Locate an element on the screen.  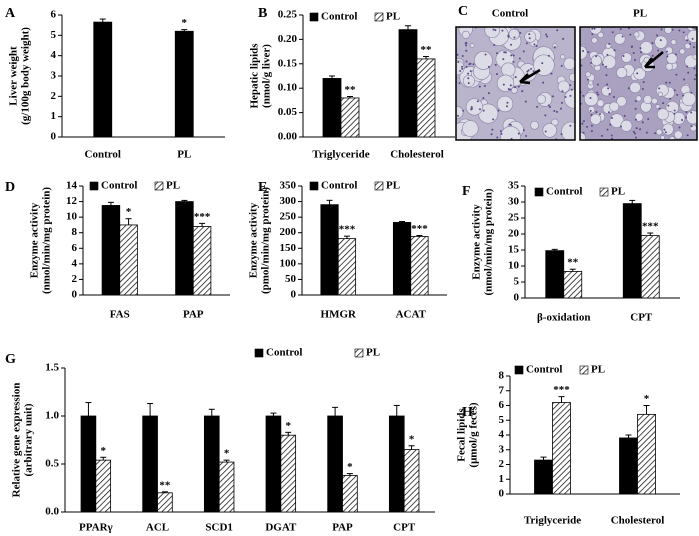
x-tick-label: ACL is located at coordinates (157, 528).